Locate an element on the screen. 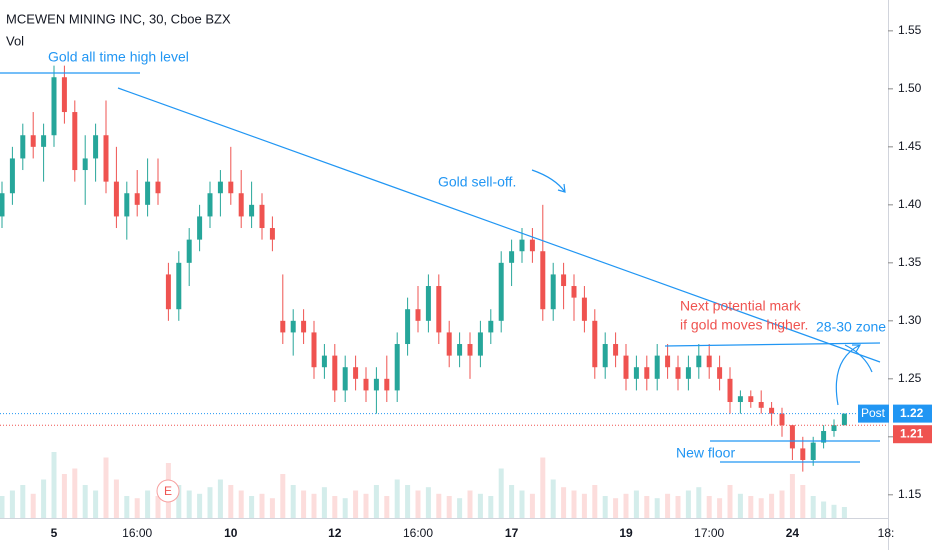 This screenshot has height=550, width=932. last-price-label: 1.22 is located at coordinates (912, 413).